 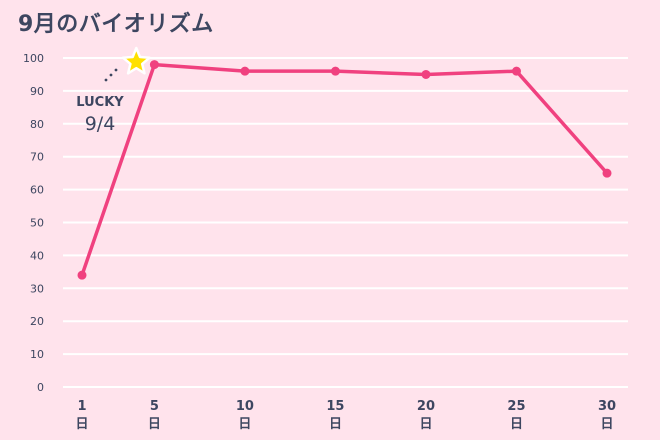 What do you see at coordinates (37, 190) in the screenshot?
I see `y-tick-label: 60` at bounding box center [37, 190].